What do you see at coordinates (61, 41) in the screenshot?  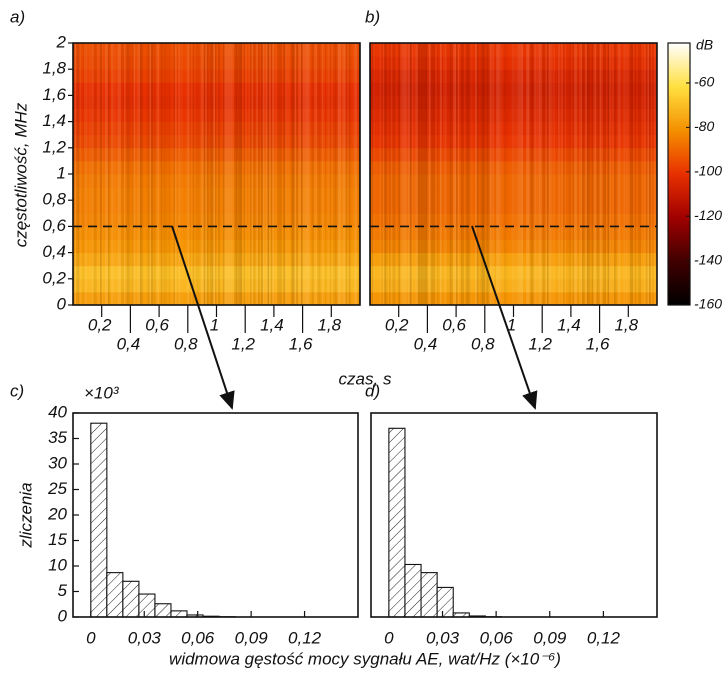 I see `y-tick-label: 2` at bounding box center [61, 41].